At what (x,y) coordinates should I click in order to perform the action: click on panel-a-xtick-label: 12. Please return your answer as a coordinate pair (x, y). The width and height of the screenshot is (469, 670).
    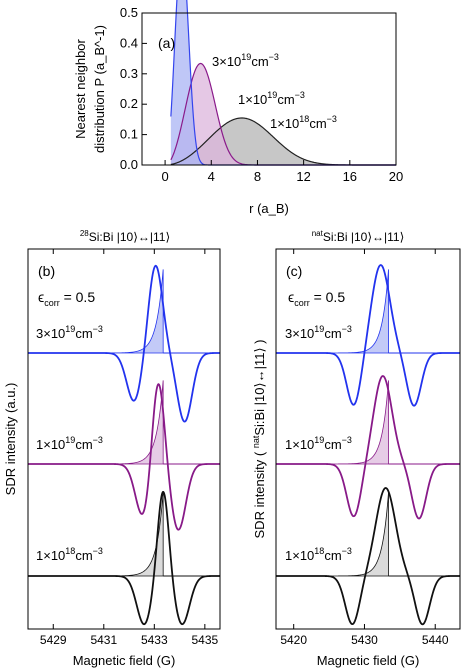
    Looking at the image, I should click on (303, 176).